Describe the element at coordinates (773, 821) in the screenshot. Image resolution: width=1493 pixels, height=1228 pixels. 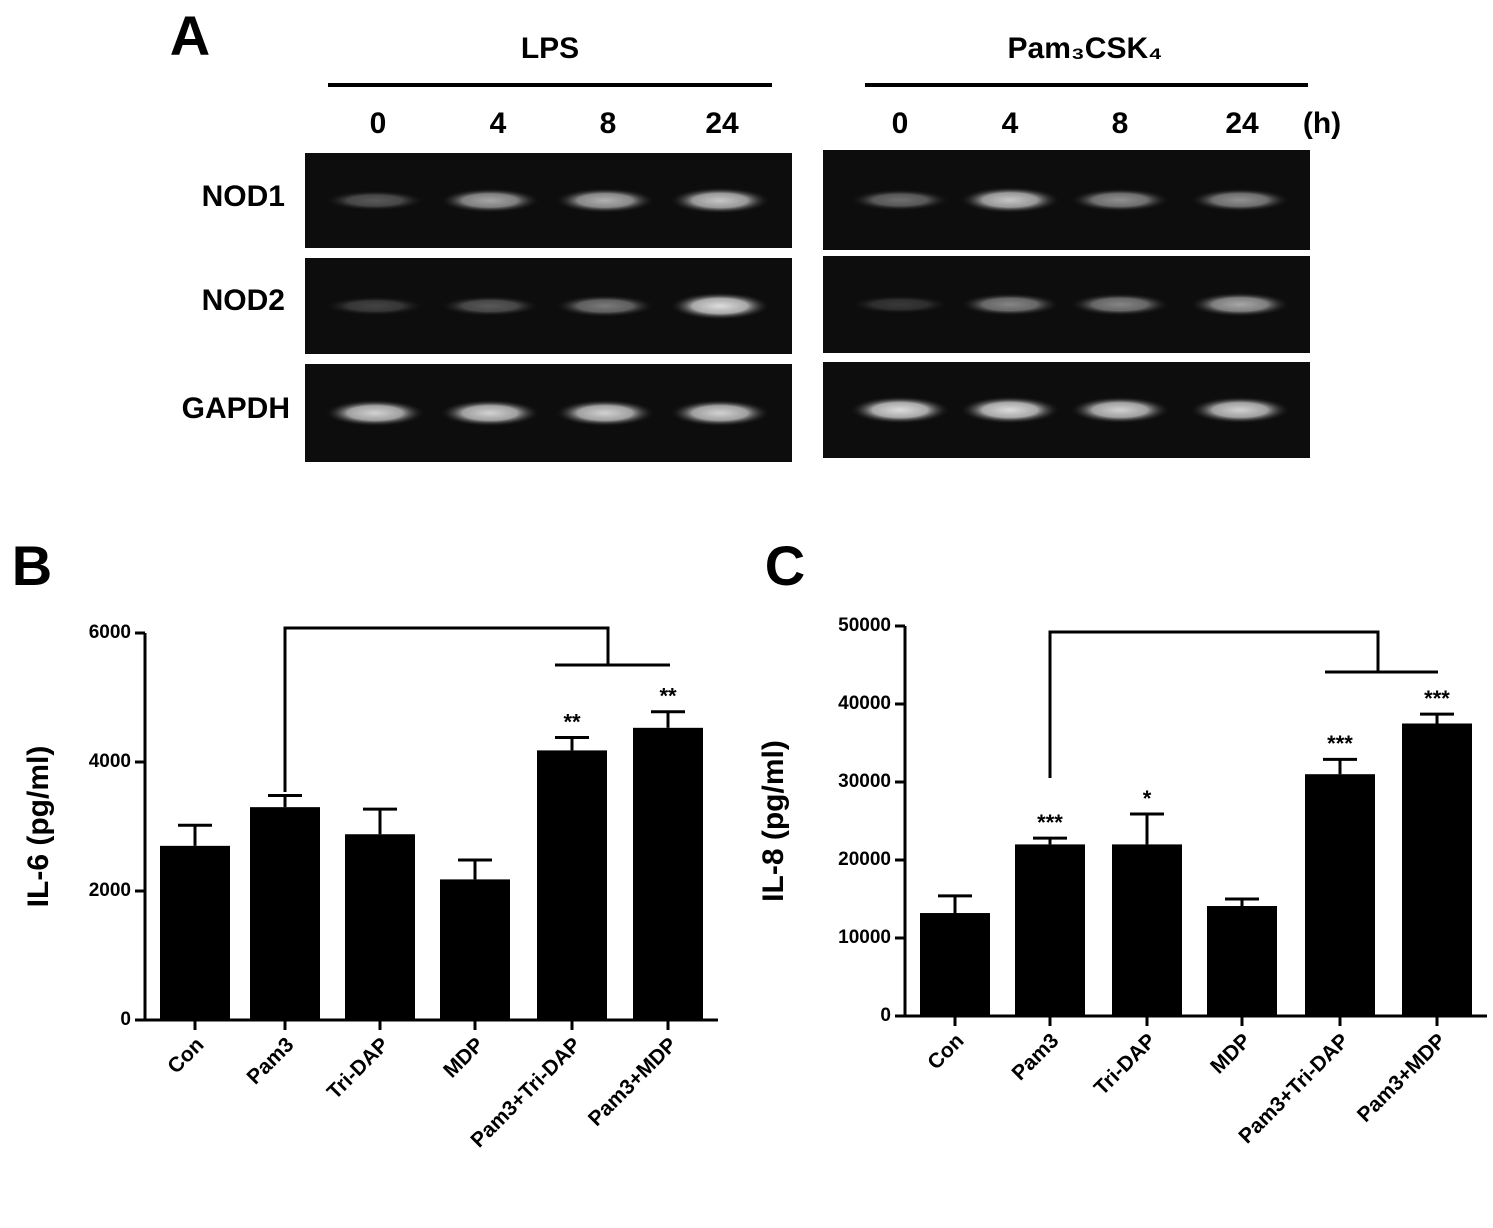
I see `y-axis-label: IL-8 (pg/ml)` at that location.